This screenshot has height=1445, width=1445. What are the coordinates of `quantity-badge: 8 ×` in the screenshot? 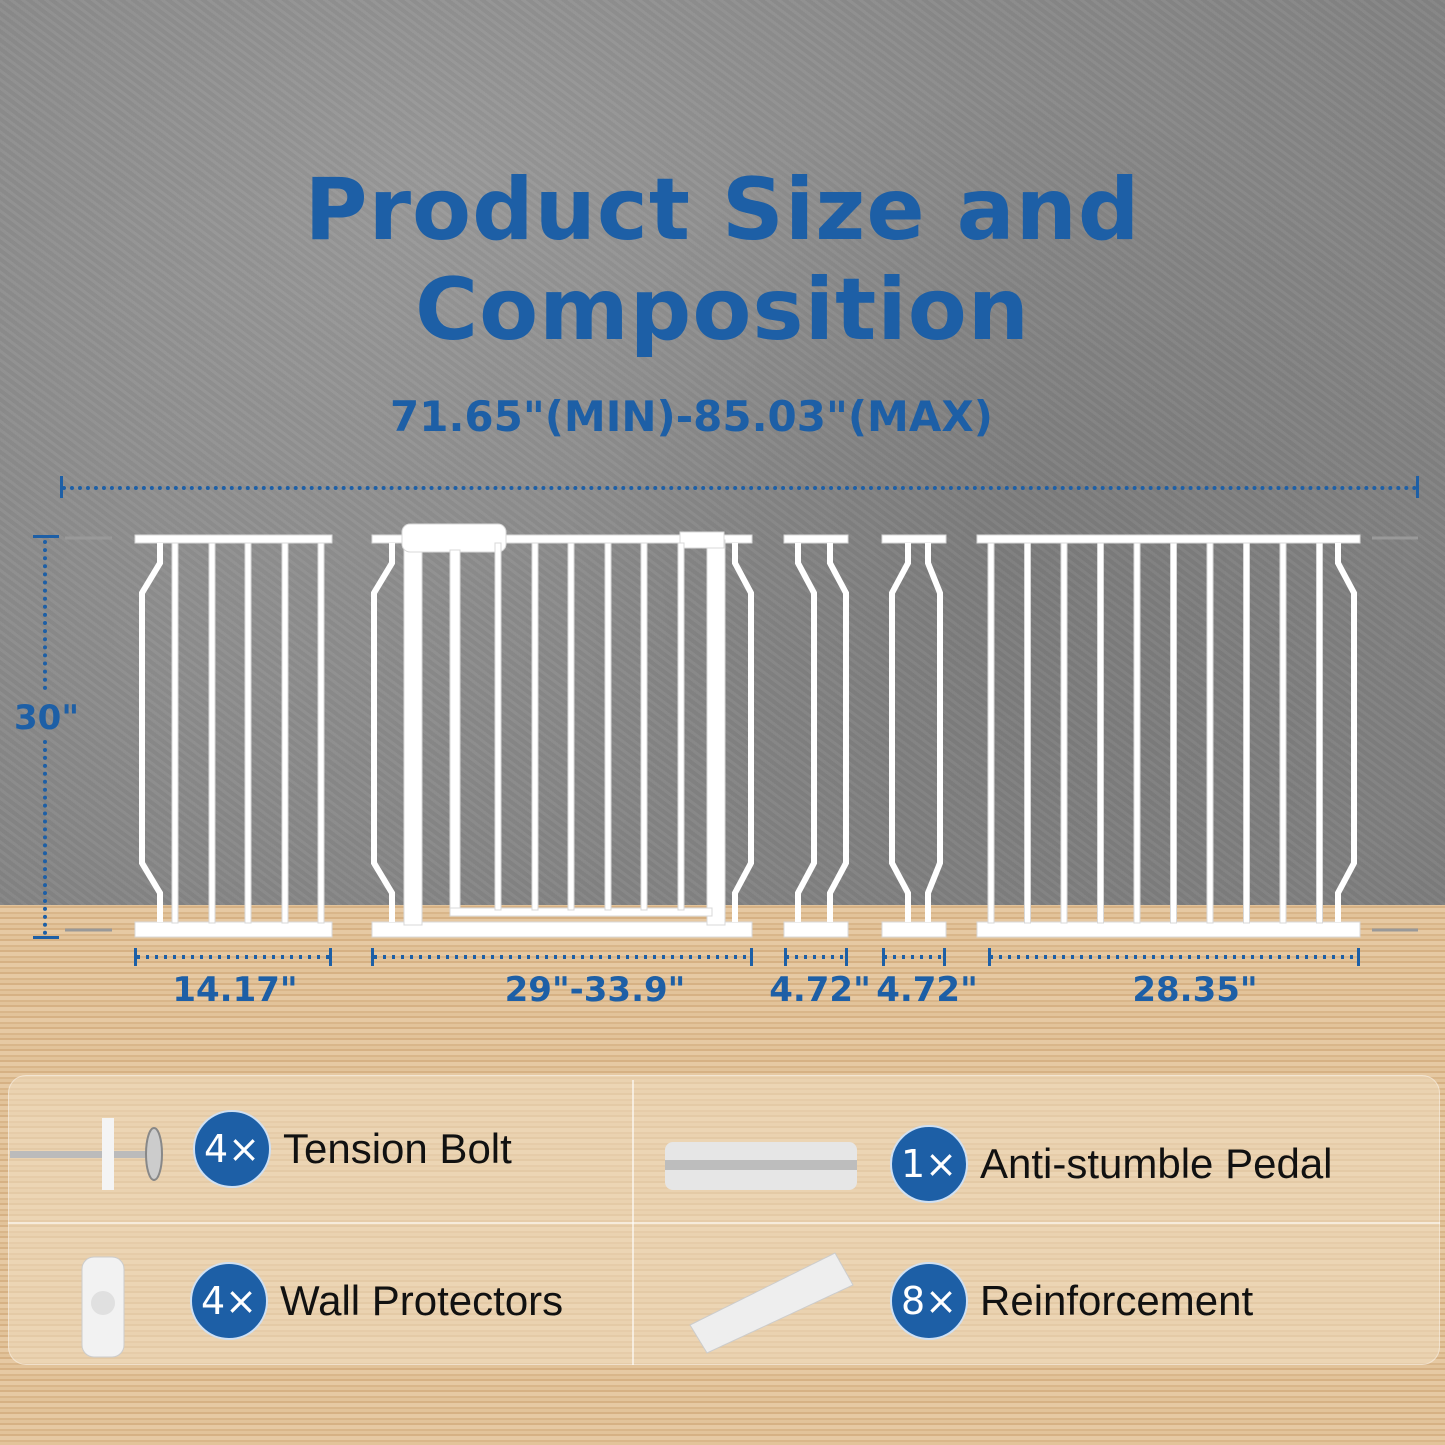 It's located at (929, 1301).